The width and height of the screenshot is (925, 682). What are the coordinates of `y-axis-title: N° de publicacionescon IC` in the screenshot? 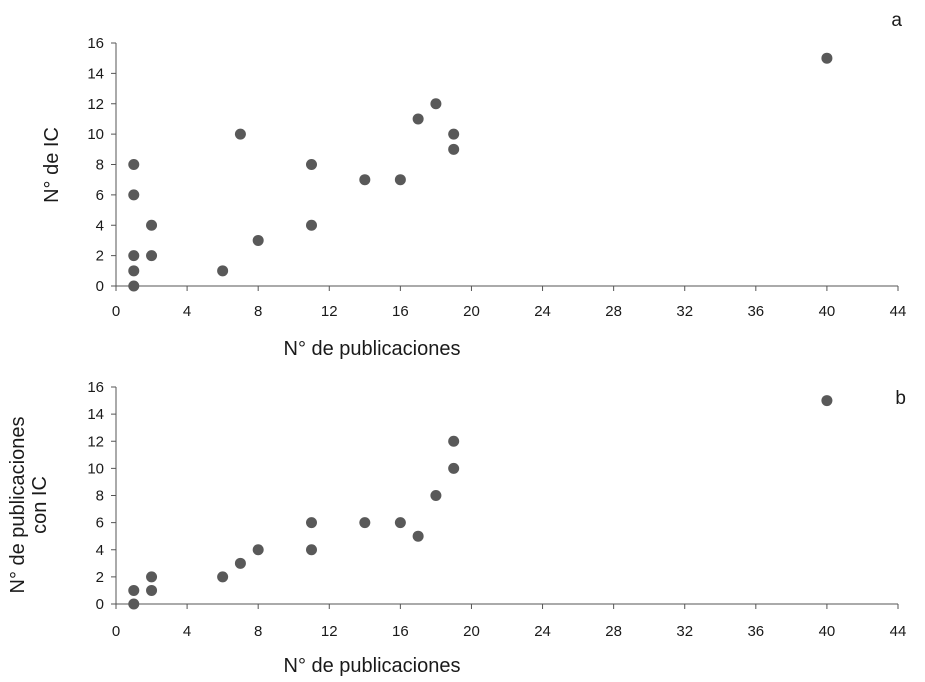 It's located at (29, 505).